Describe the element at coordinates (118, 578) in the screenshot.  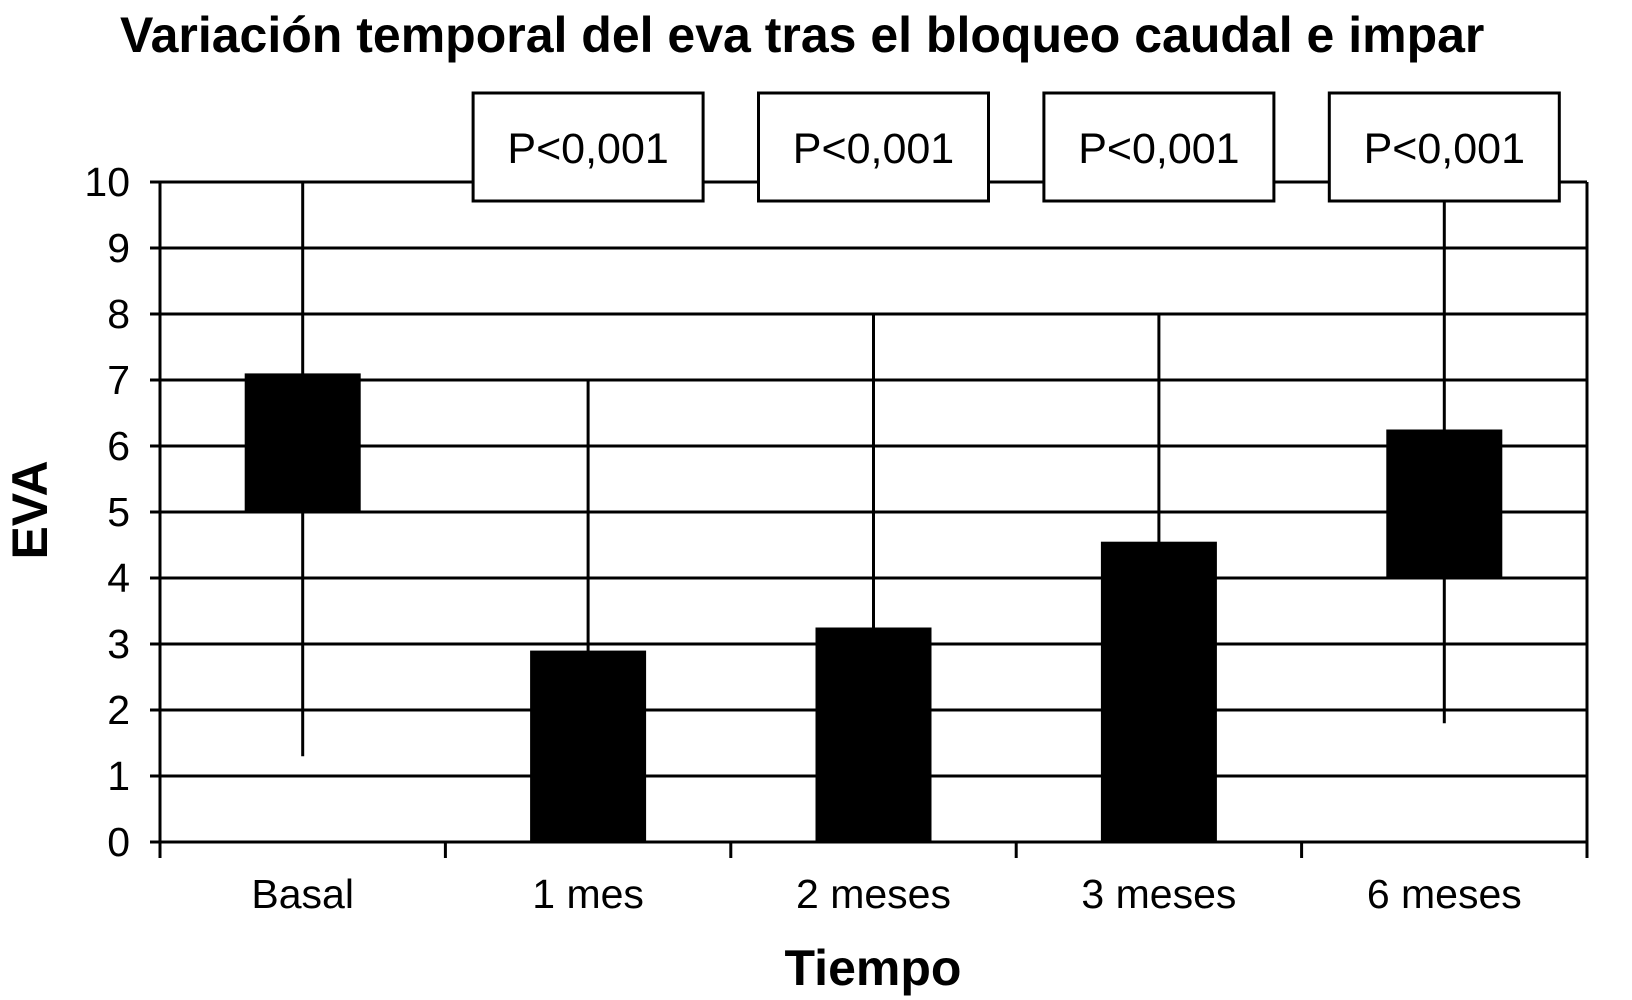
I see `y-tick-label: 4` at that location.